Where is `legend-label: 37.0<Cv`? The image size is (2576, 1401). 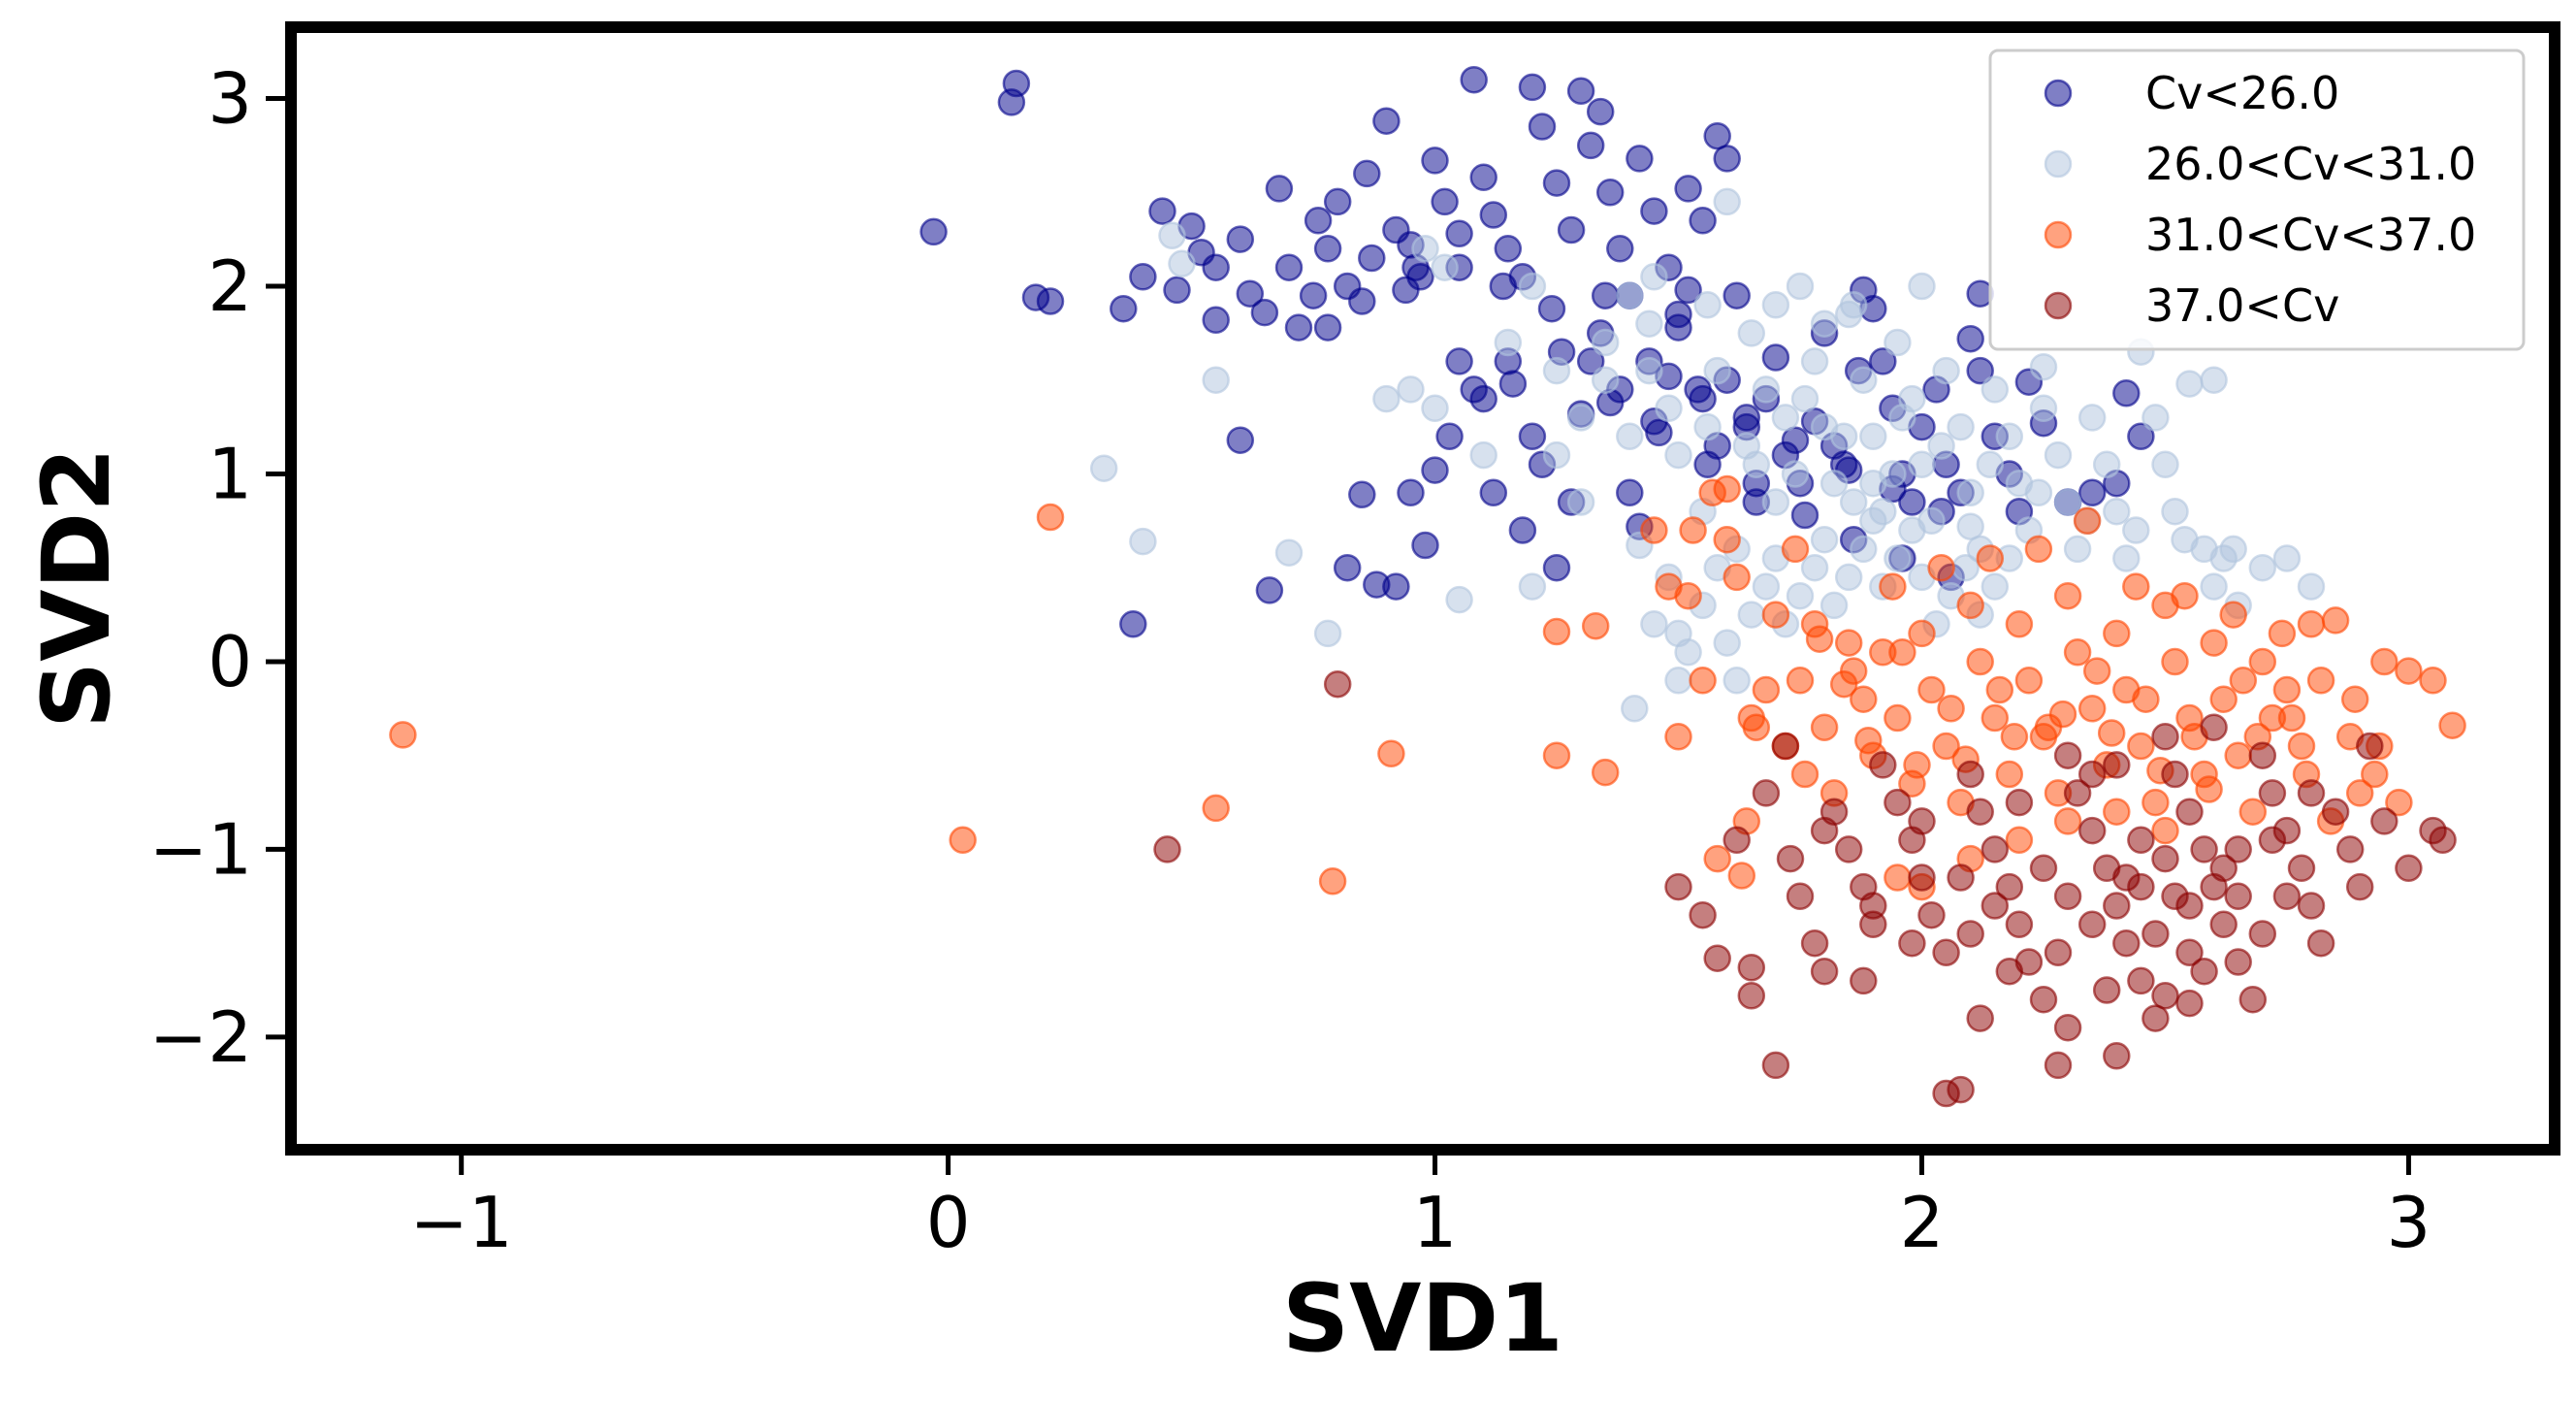
legend-label: 37.0<Cv is located at coordinates (2242, 305).